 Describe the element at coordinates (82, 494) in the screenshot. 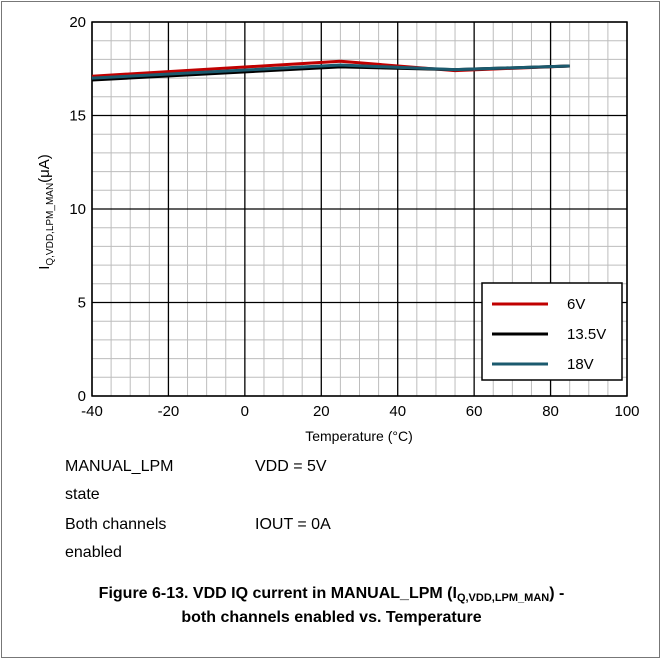

I see `condition-state-label-cont: state` at that location.